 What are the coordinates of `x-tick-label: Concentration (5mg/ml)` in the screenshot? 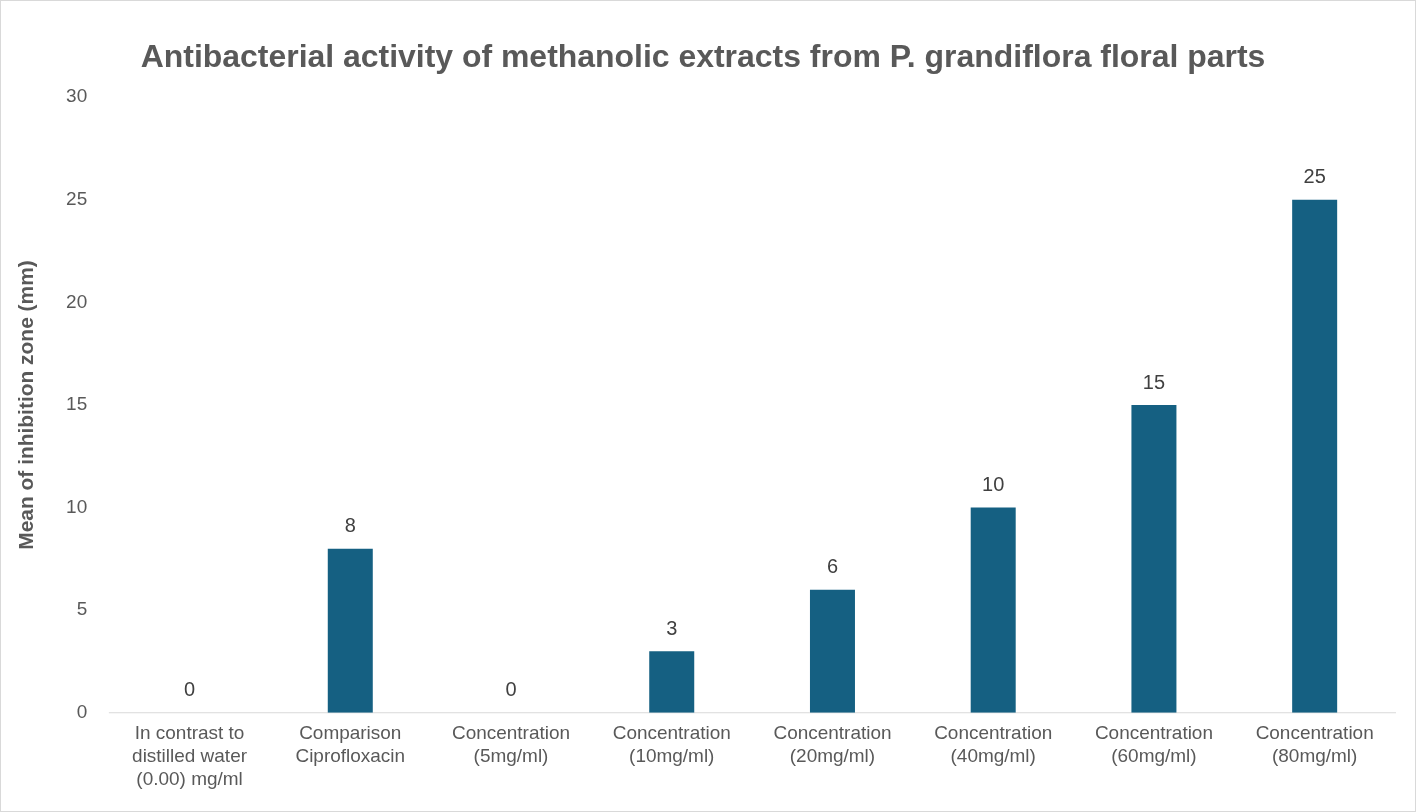 It's located at (511, 744).